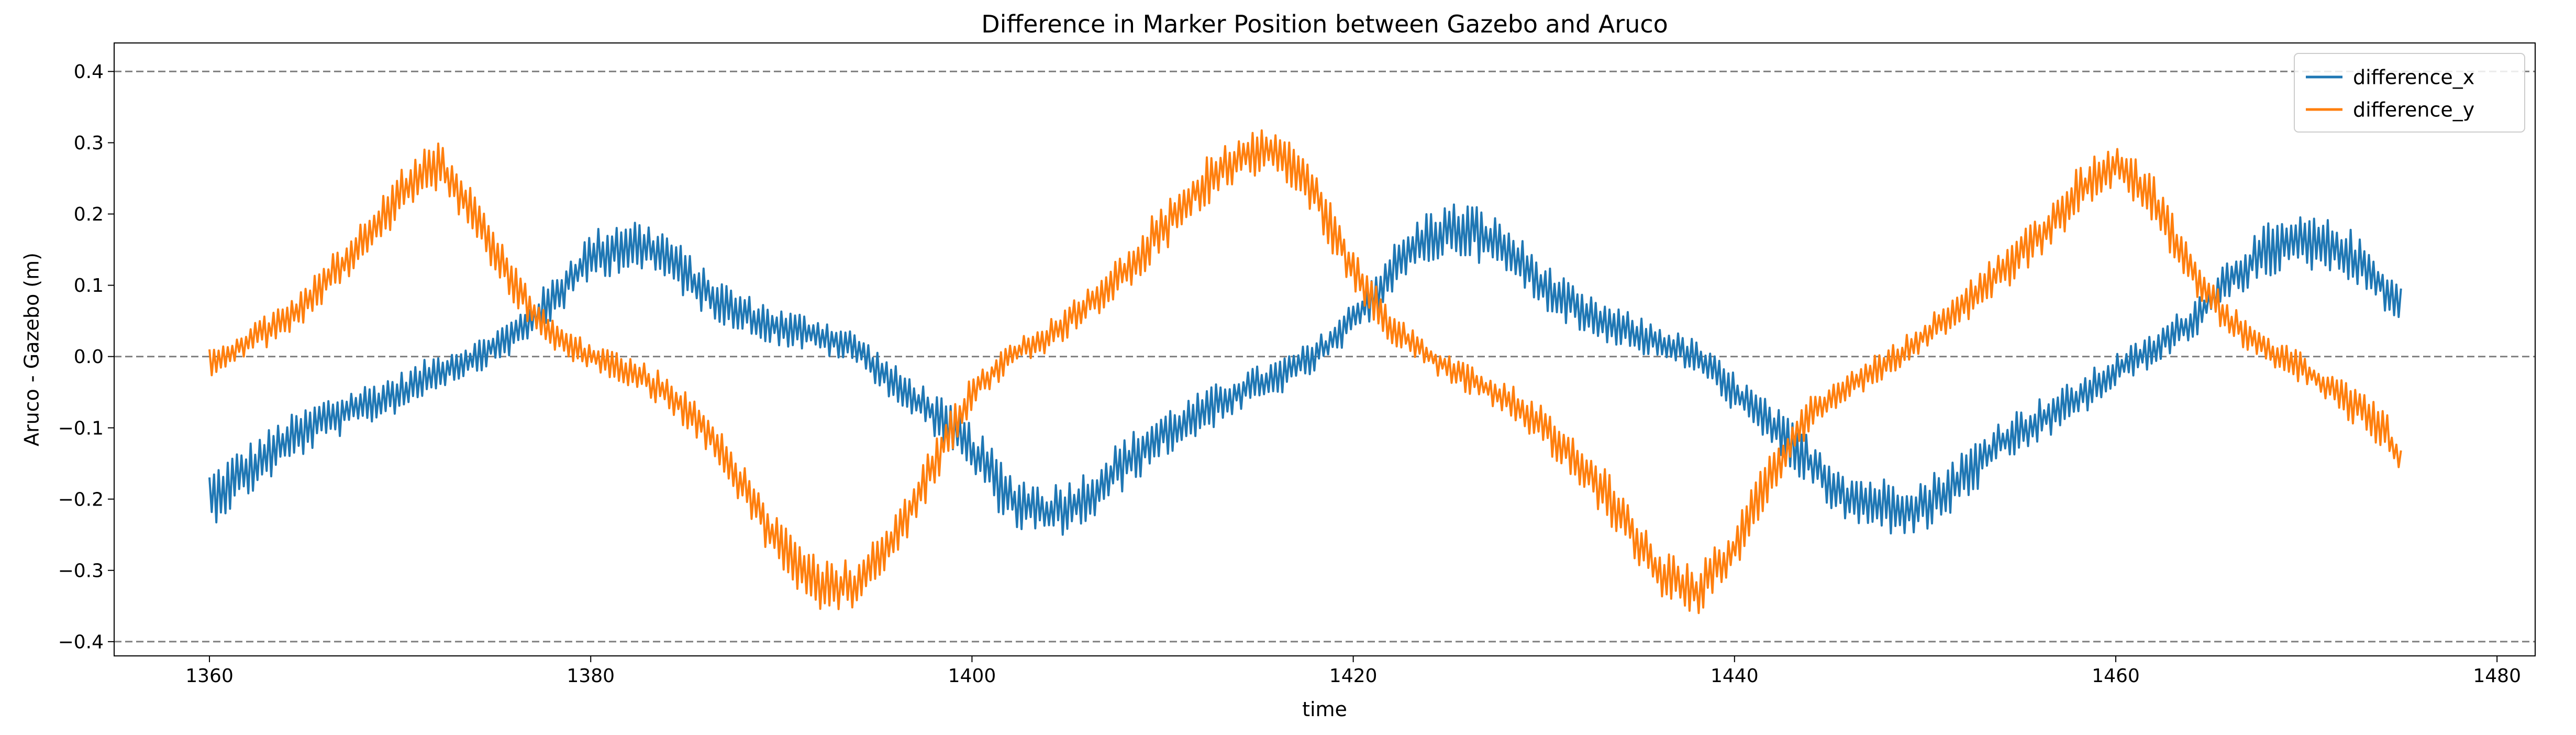 This screenshot has width=2576, height=735. What do you see at coordinates (209, 676) in the screenshot?
I see `x-tick-label: 1360` at bounding box center [209, 676].